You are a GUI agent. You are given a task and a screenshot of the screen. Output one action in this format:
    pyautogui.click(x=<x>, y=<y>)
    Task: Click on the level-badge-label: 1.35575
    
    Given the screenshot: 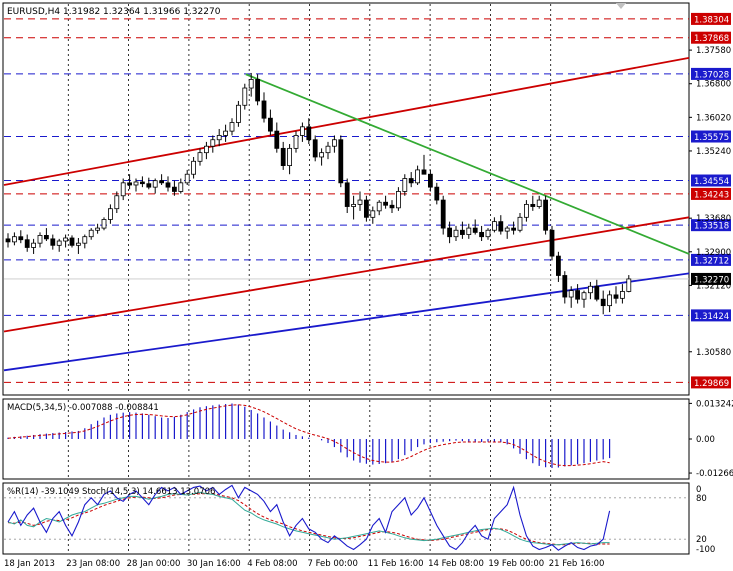 What is the action you would take?
    pyautogui.click(x=711, y=138)
    